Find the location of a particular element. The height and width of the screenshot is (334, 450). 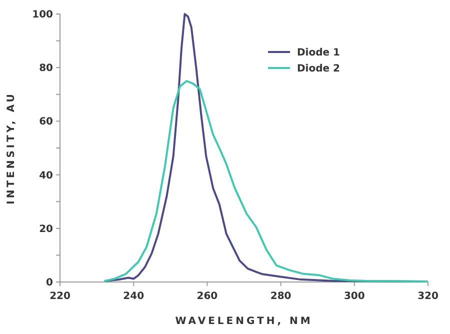

y-tick-label: 60 is located at coordinates (46, 122).